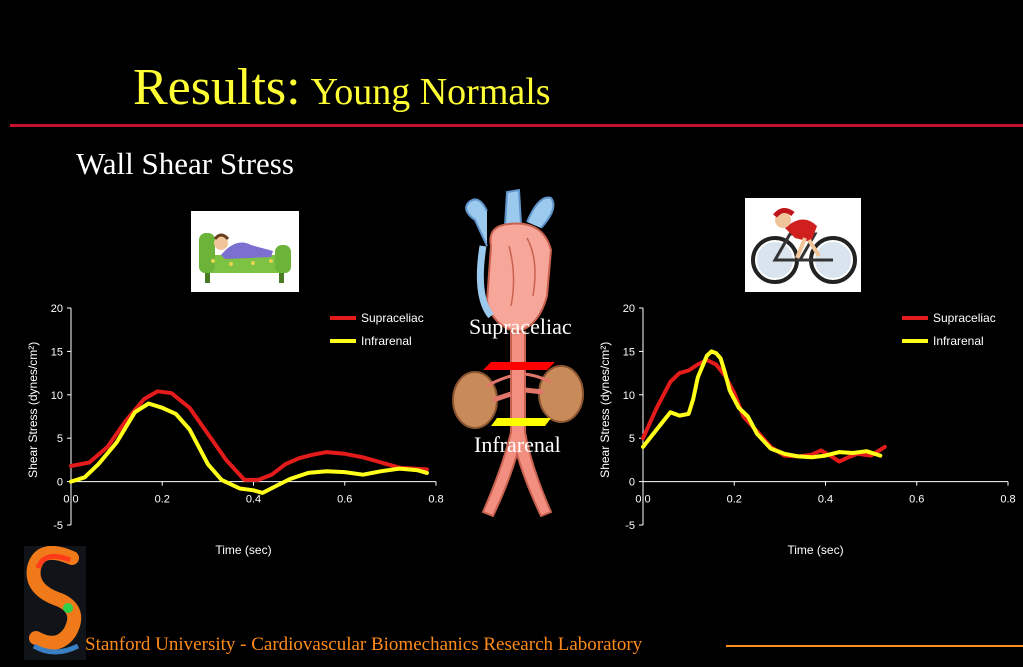 The image size is (1023, 667). I want to click on slide-title: Results: Young Normals, so click(342, 87).